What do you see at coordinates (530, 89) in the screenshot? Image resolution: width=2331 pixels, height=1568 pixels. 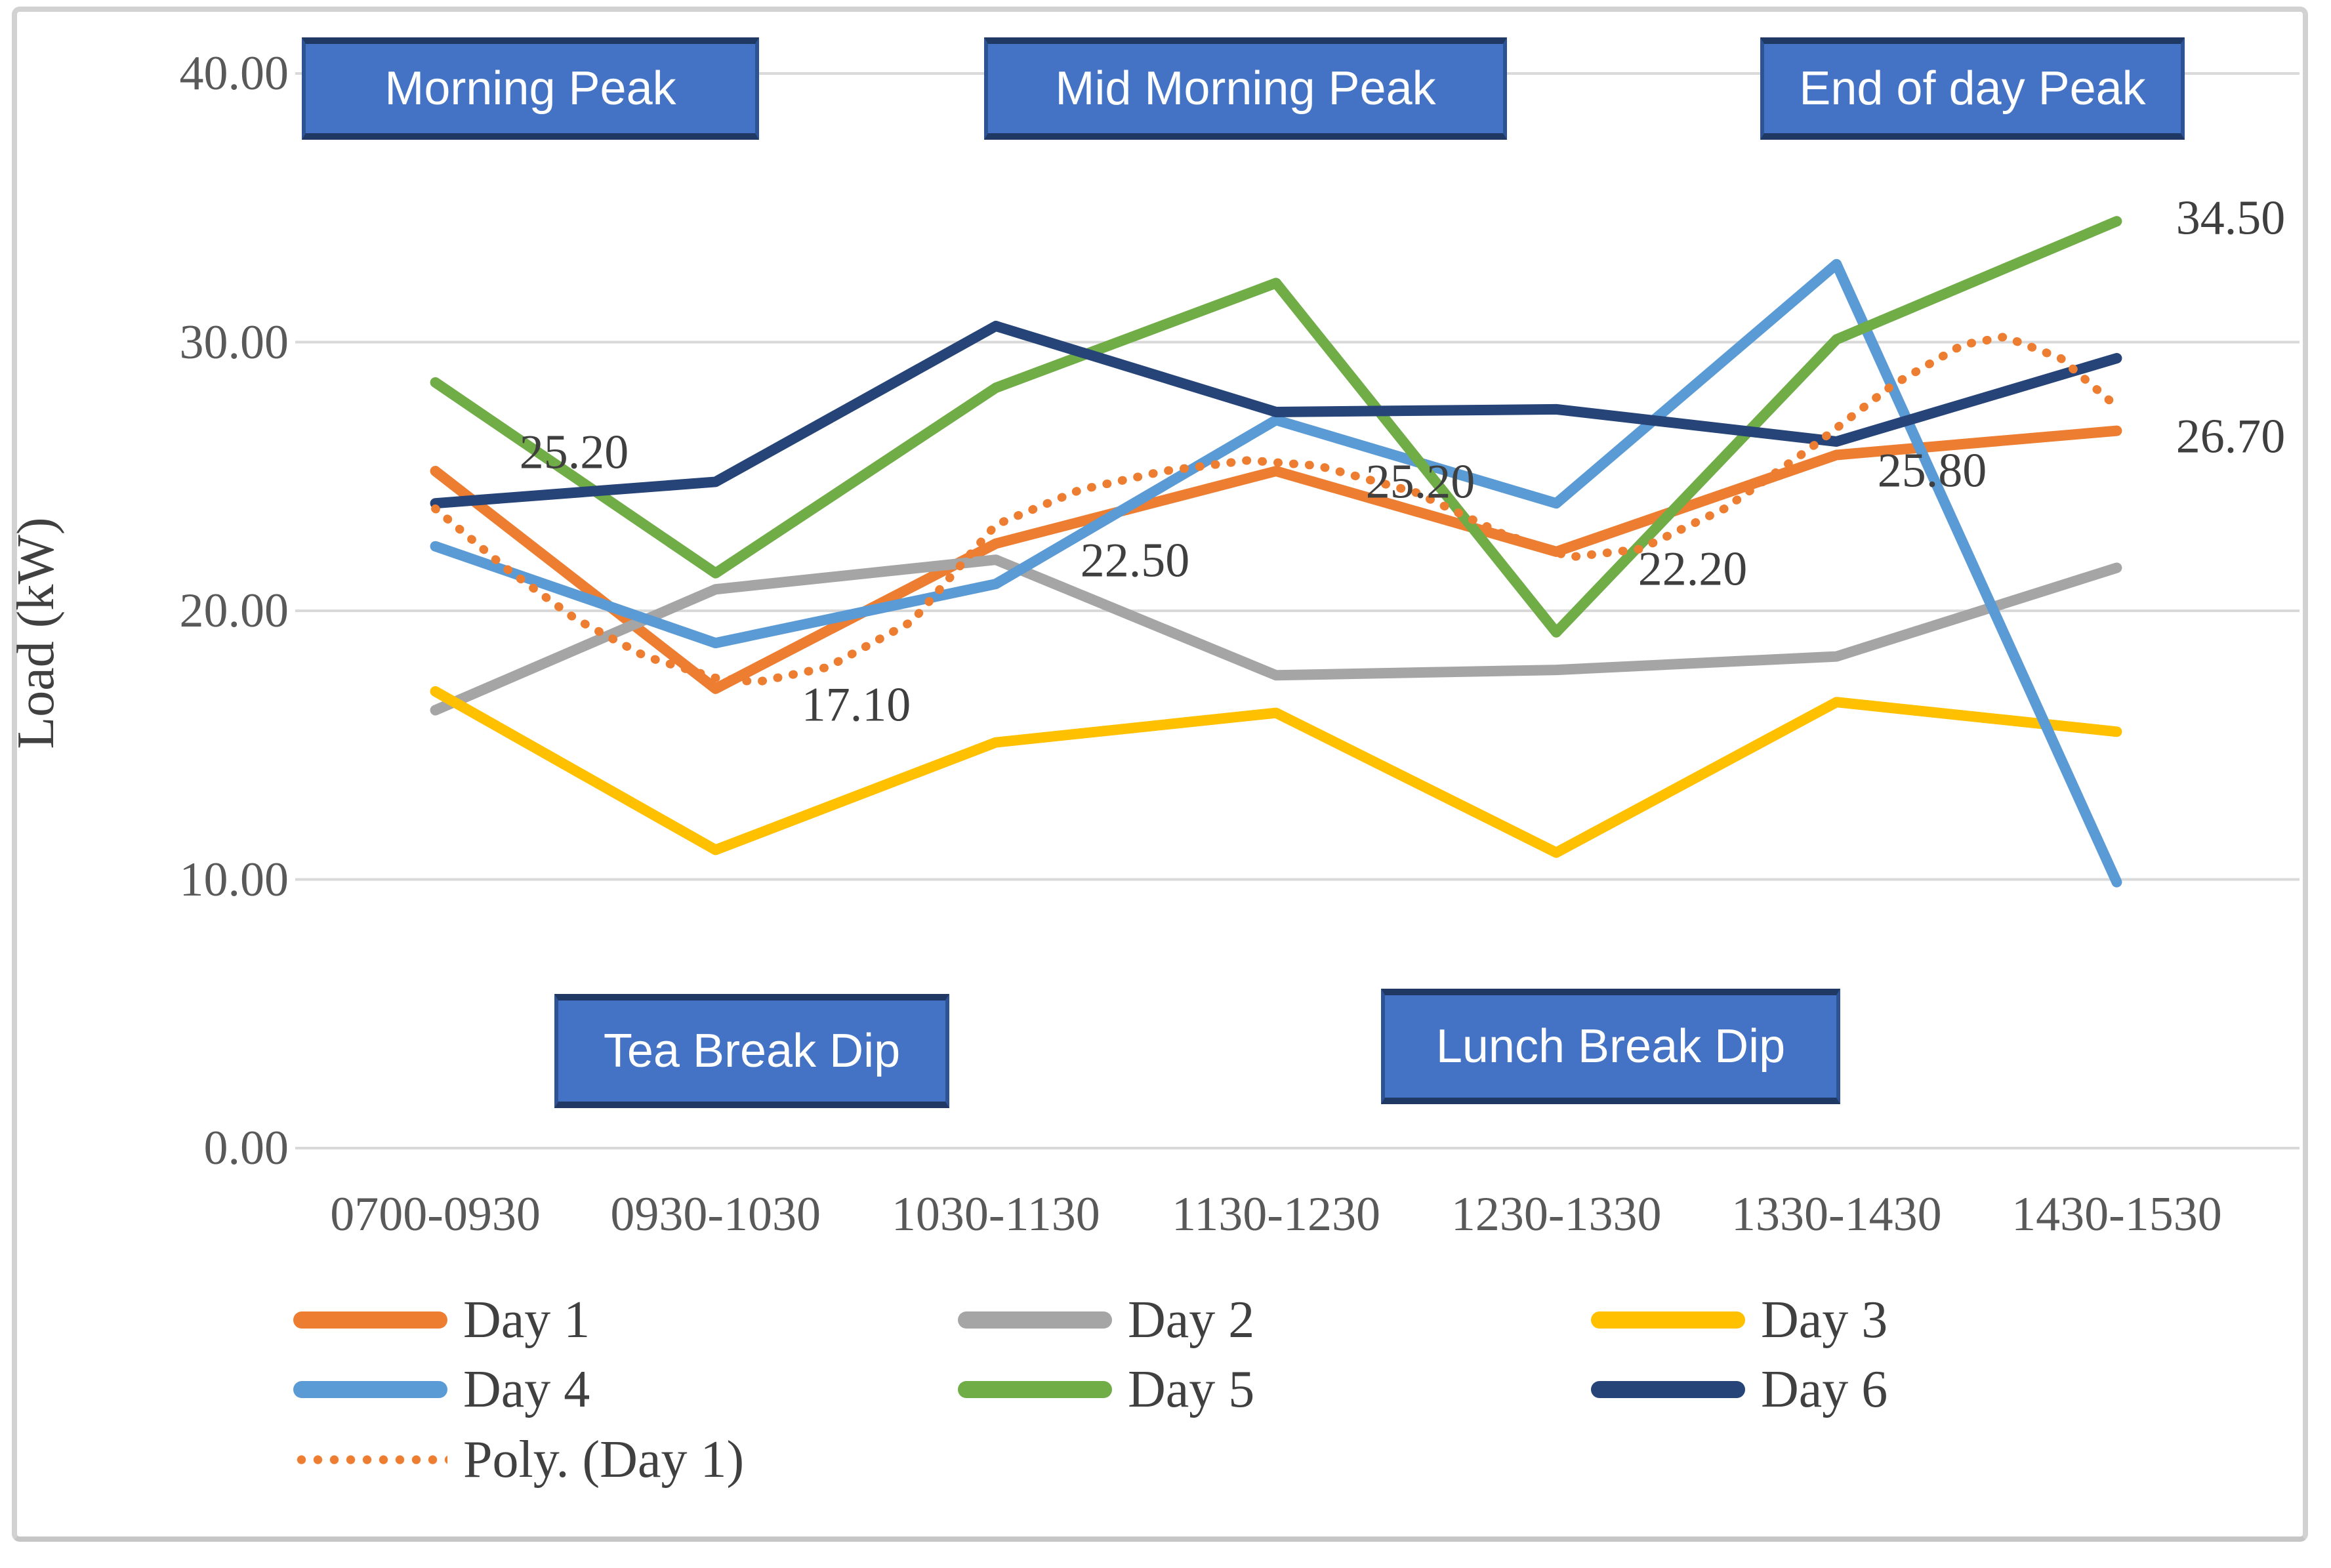 I see `annotation-morning-peak: Morning Peak` at bounding box center [530, 89].